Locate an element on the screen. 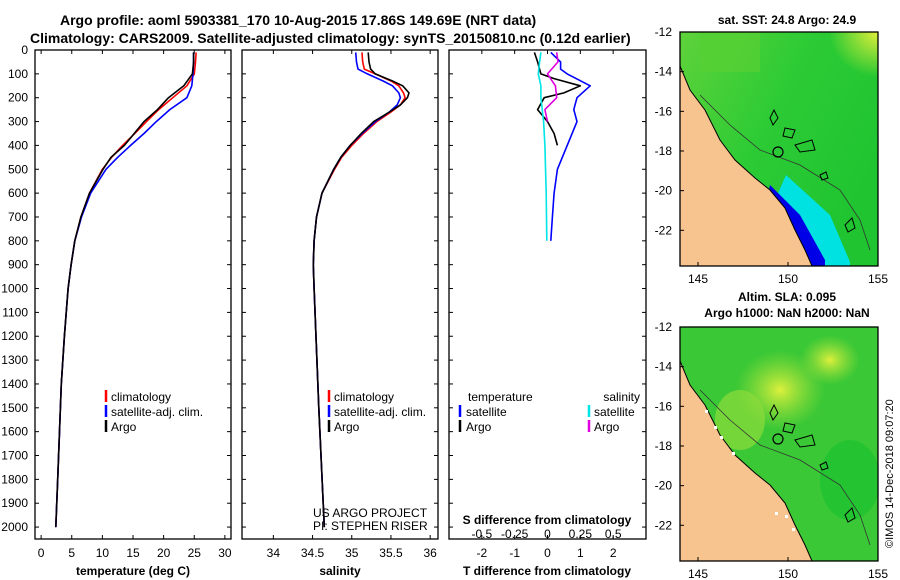 The width and height of the screenshot is (900, 580). difference-xlabel: T difference from climatology is located at coordinates (547, 571).